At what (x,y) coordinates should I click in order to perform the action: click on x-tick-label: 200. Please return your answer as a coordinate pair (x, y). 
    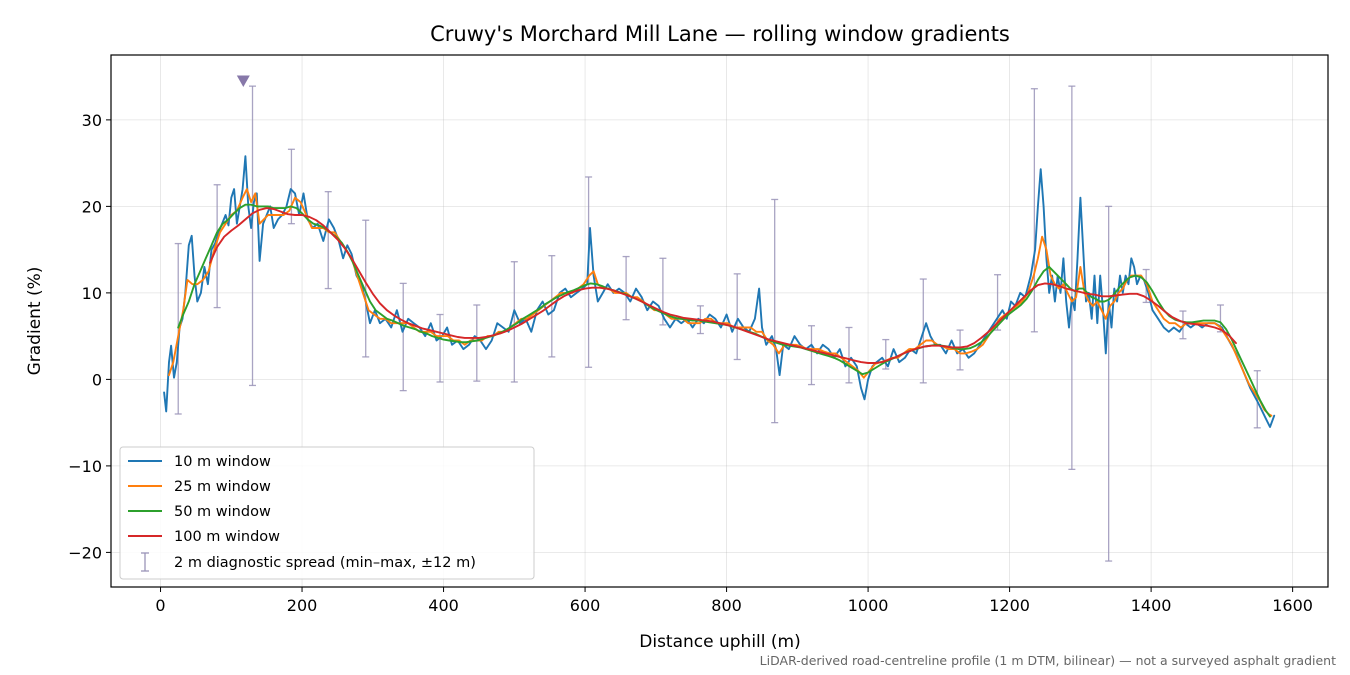
    Looking at the image, I should click on (302, 605).